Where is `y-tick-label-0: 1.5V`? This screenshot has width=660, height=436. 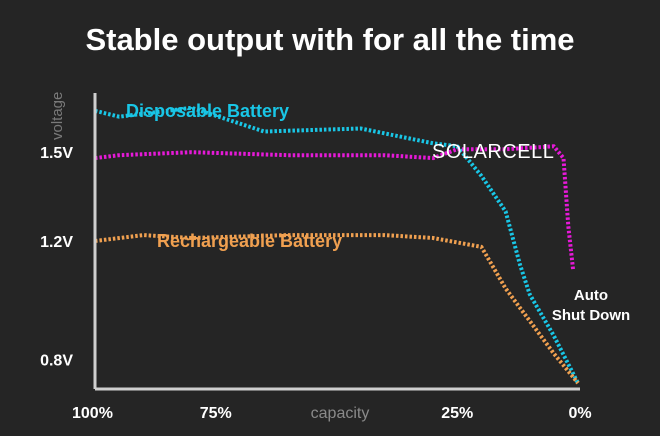
y-tick-label-0: 1.5V is located at coordinates (56, 153).